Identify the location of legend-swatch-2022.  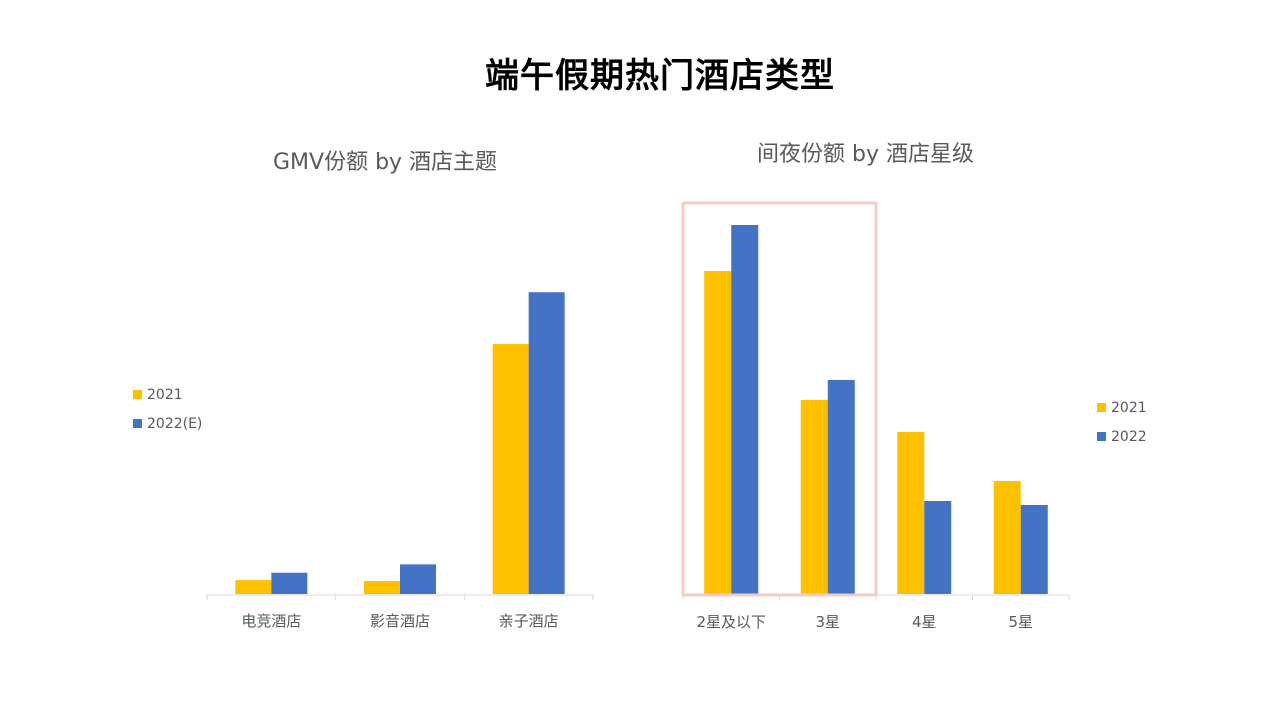
(1101, 436).